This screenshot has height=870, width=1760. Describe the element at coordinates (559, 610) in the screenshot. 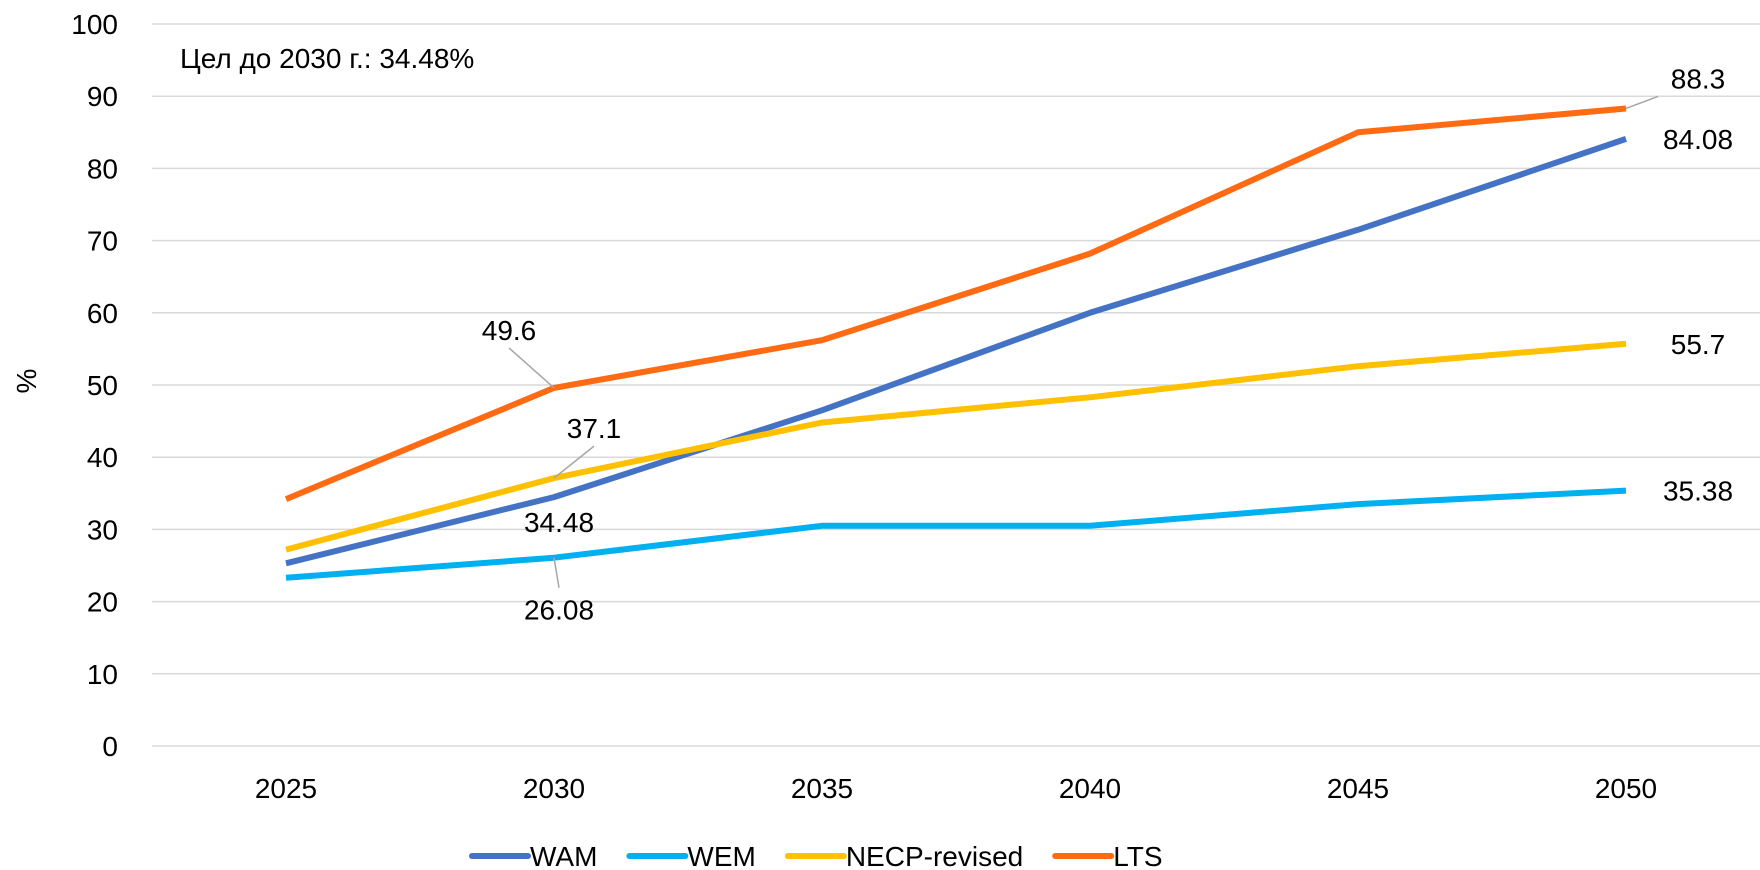

I see `data-label: 26.08` at that location.